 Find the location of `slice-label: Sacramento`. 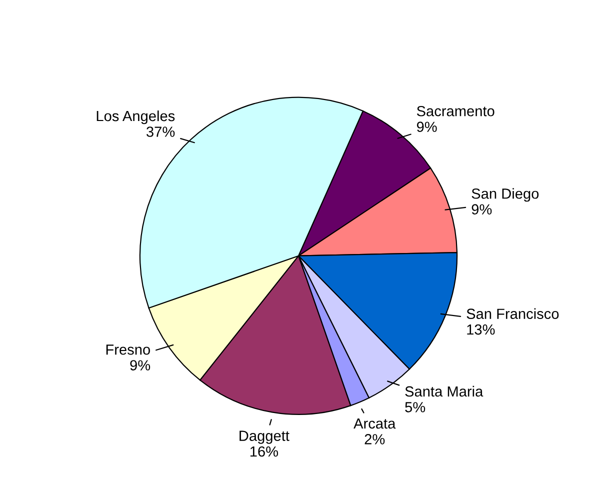

slice-label: Sacramento is located at coordinates (455, 111).